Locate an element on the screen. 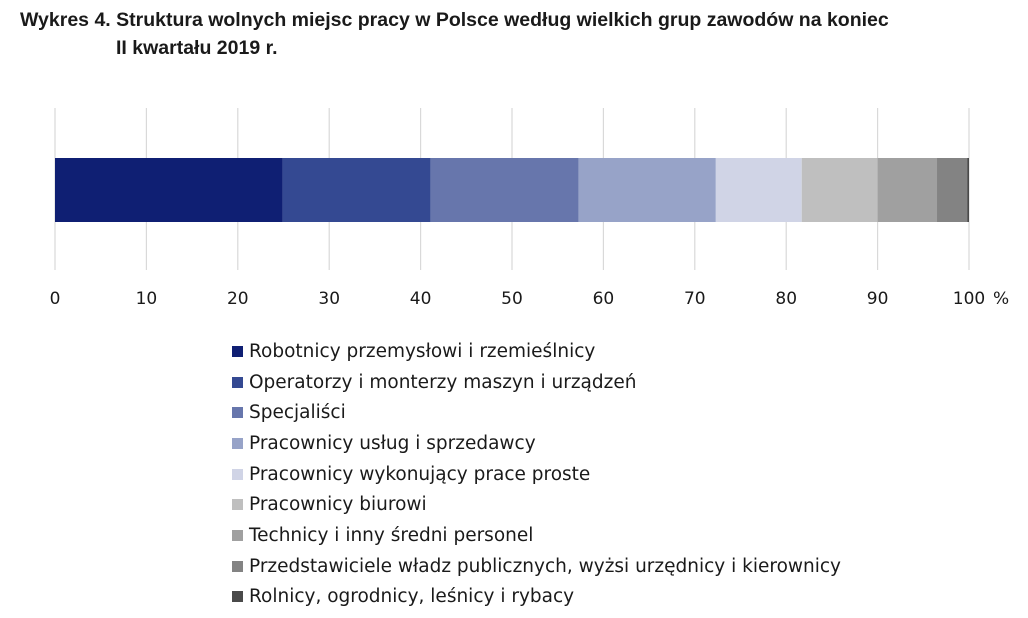 Image resolution: width=1028 pixels, height=618 pixels. legend-item: Rolnicy, ogrodnicy, leśnicy i rybacy is located at coordinates (536, 597).